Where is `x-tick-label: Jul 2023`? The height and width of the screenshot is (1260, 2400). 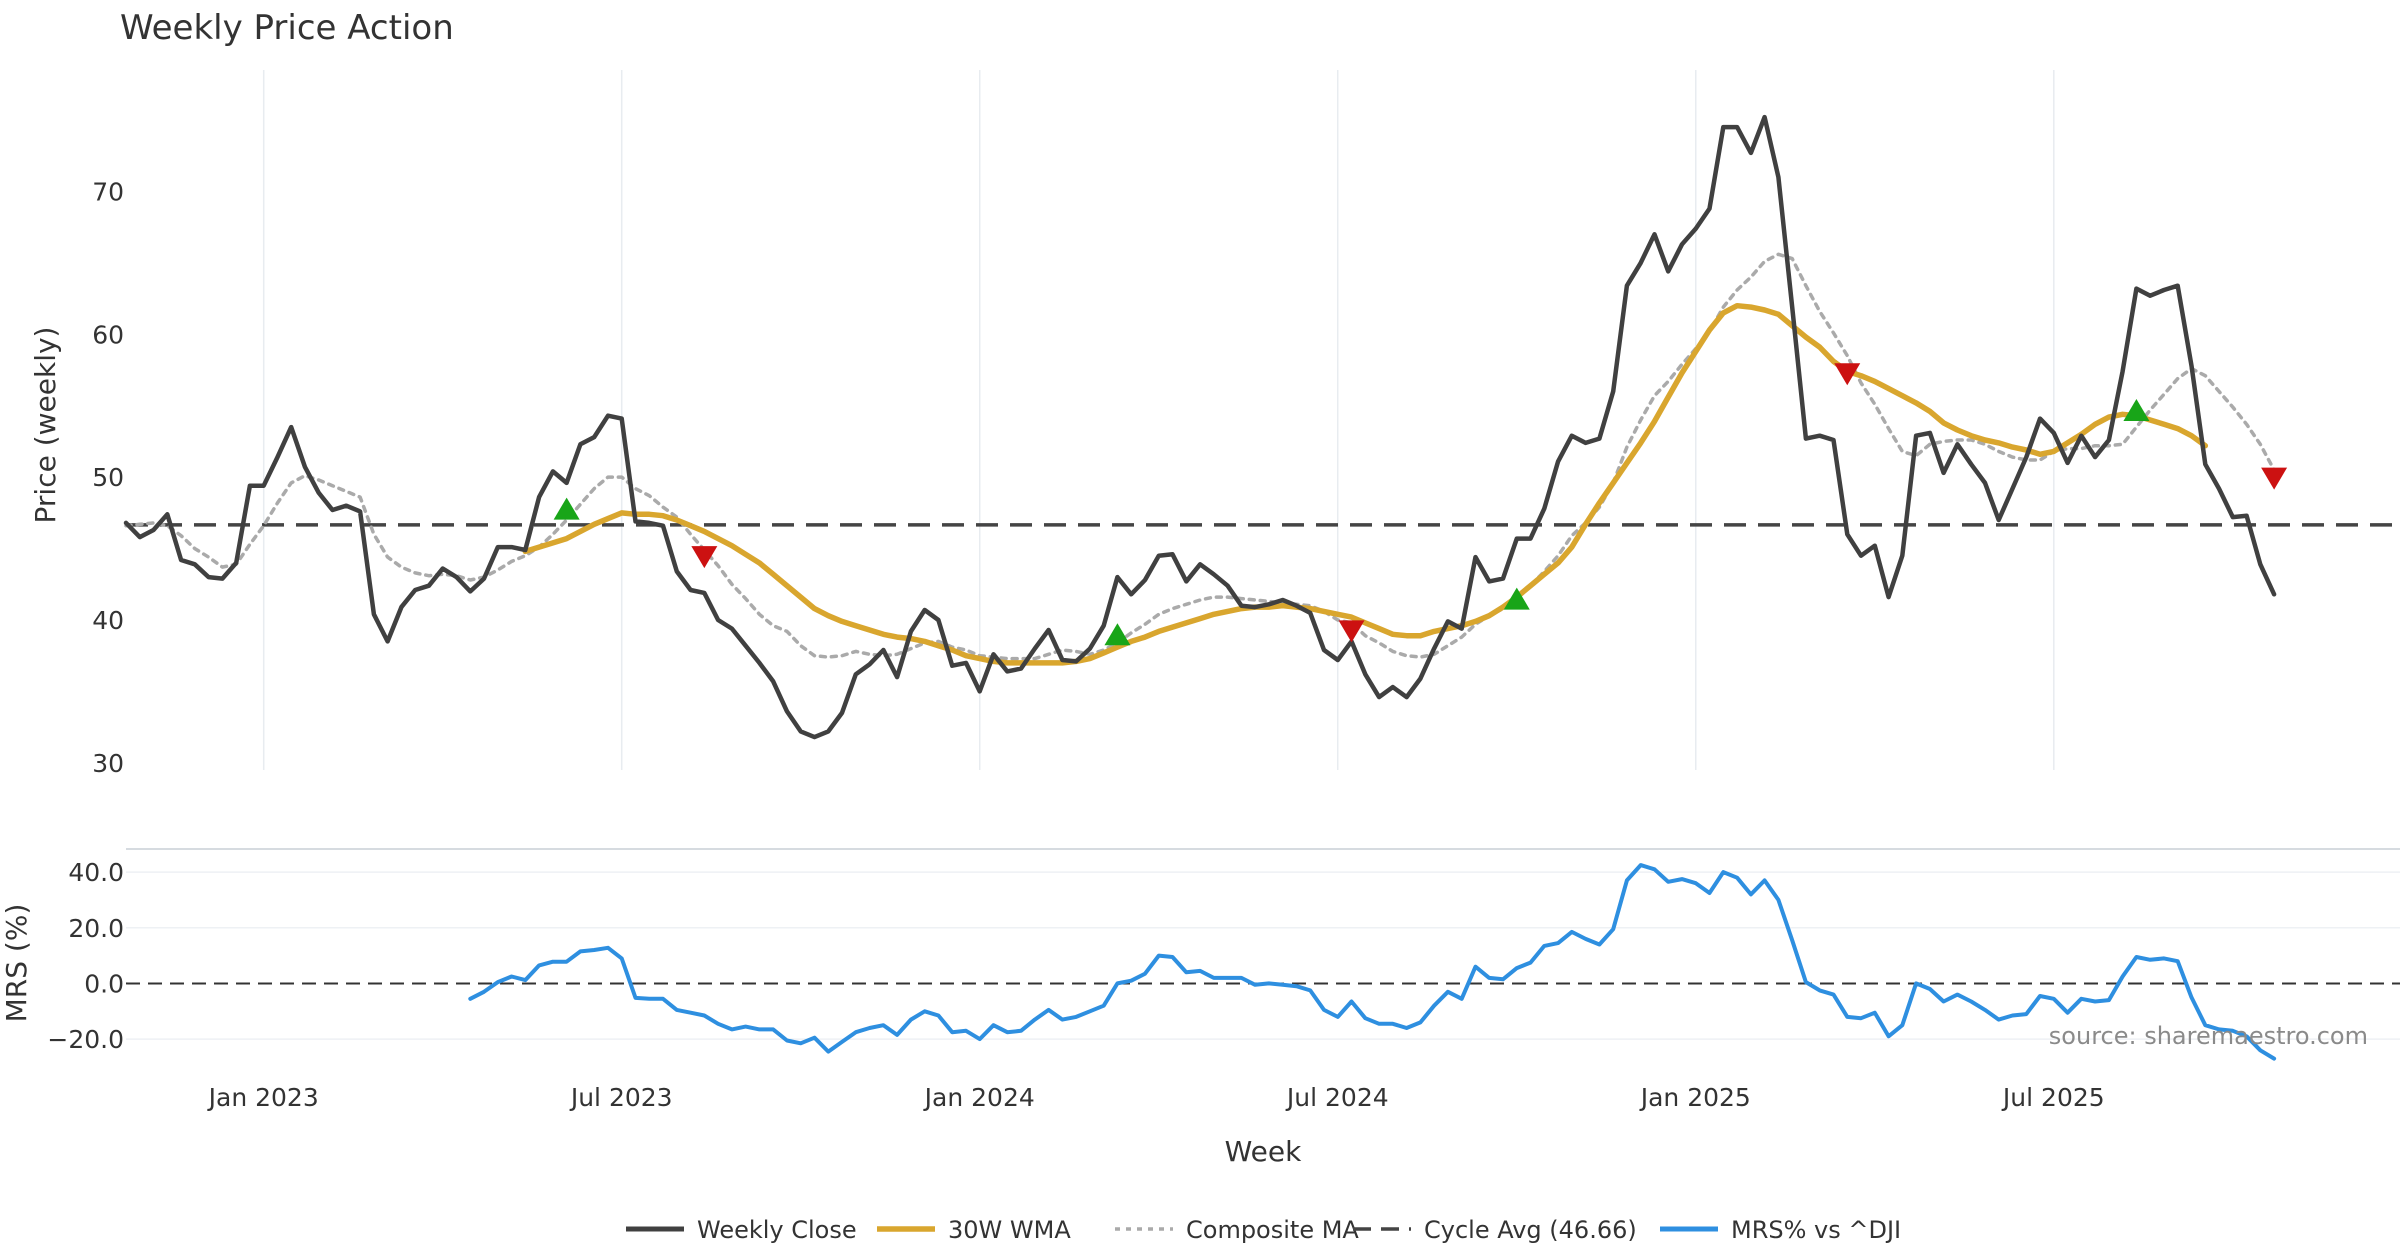 x-tick-label: Jul 2023 is located at coordinates (621, 1097).